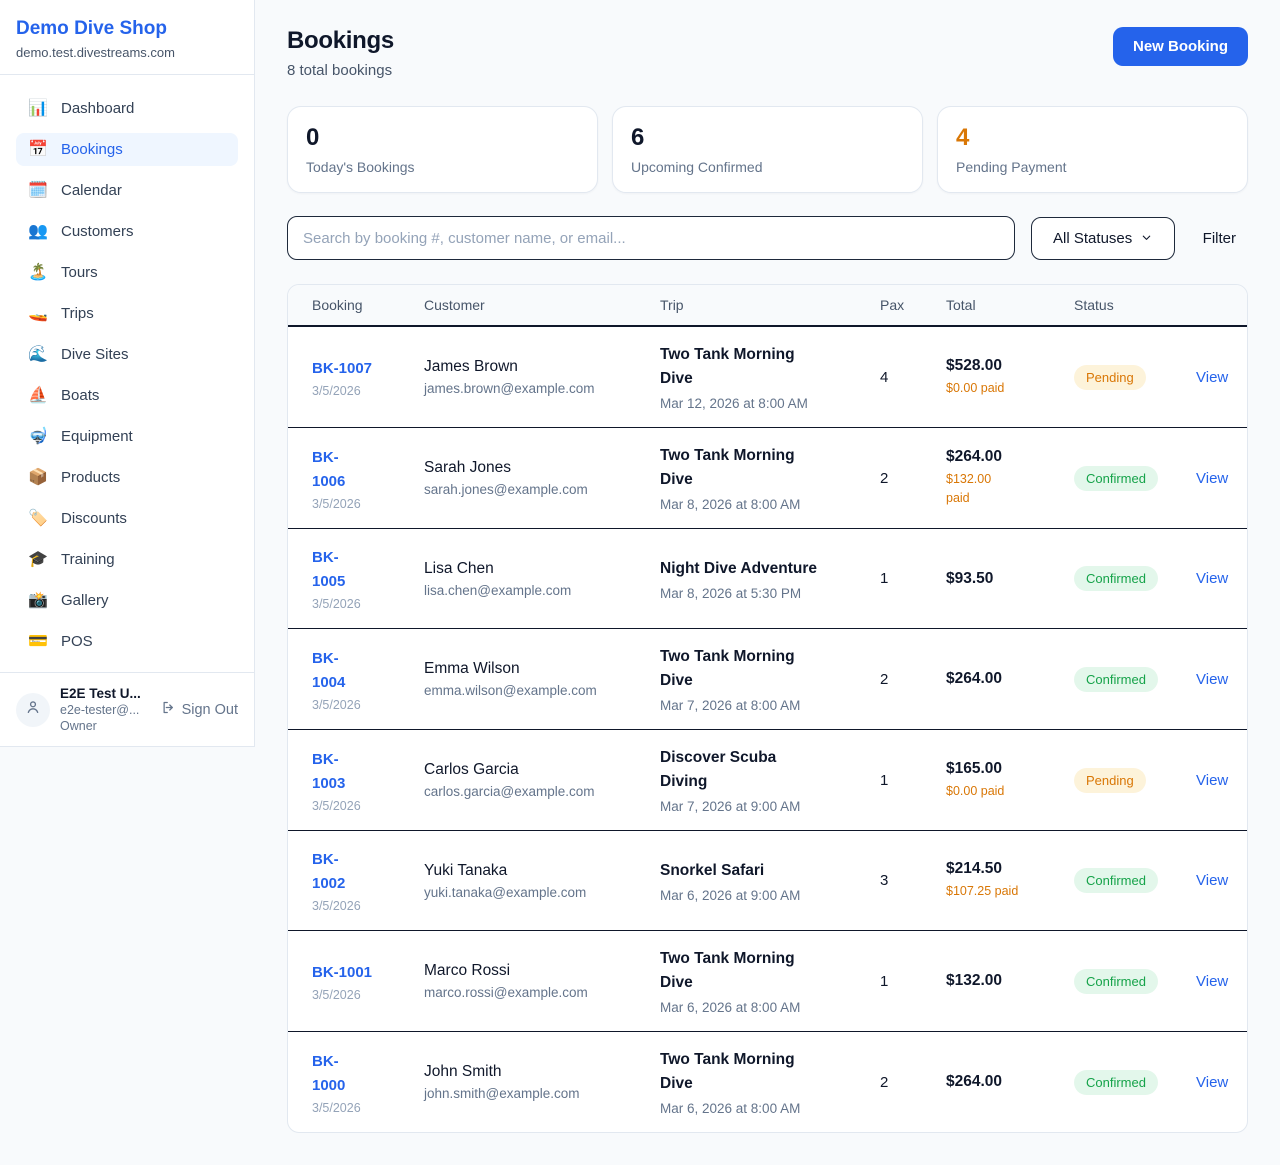 The height and width of the screenshot is (1165, 1280). Describe the element at coordinates (1135, 1082) in the screenshot. I see `status-cell: Confirmed` at that location.